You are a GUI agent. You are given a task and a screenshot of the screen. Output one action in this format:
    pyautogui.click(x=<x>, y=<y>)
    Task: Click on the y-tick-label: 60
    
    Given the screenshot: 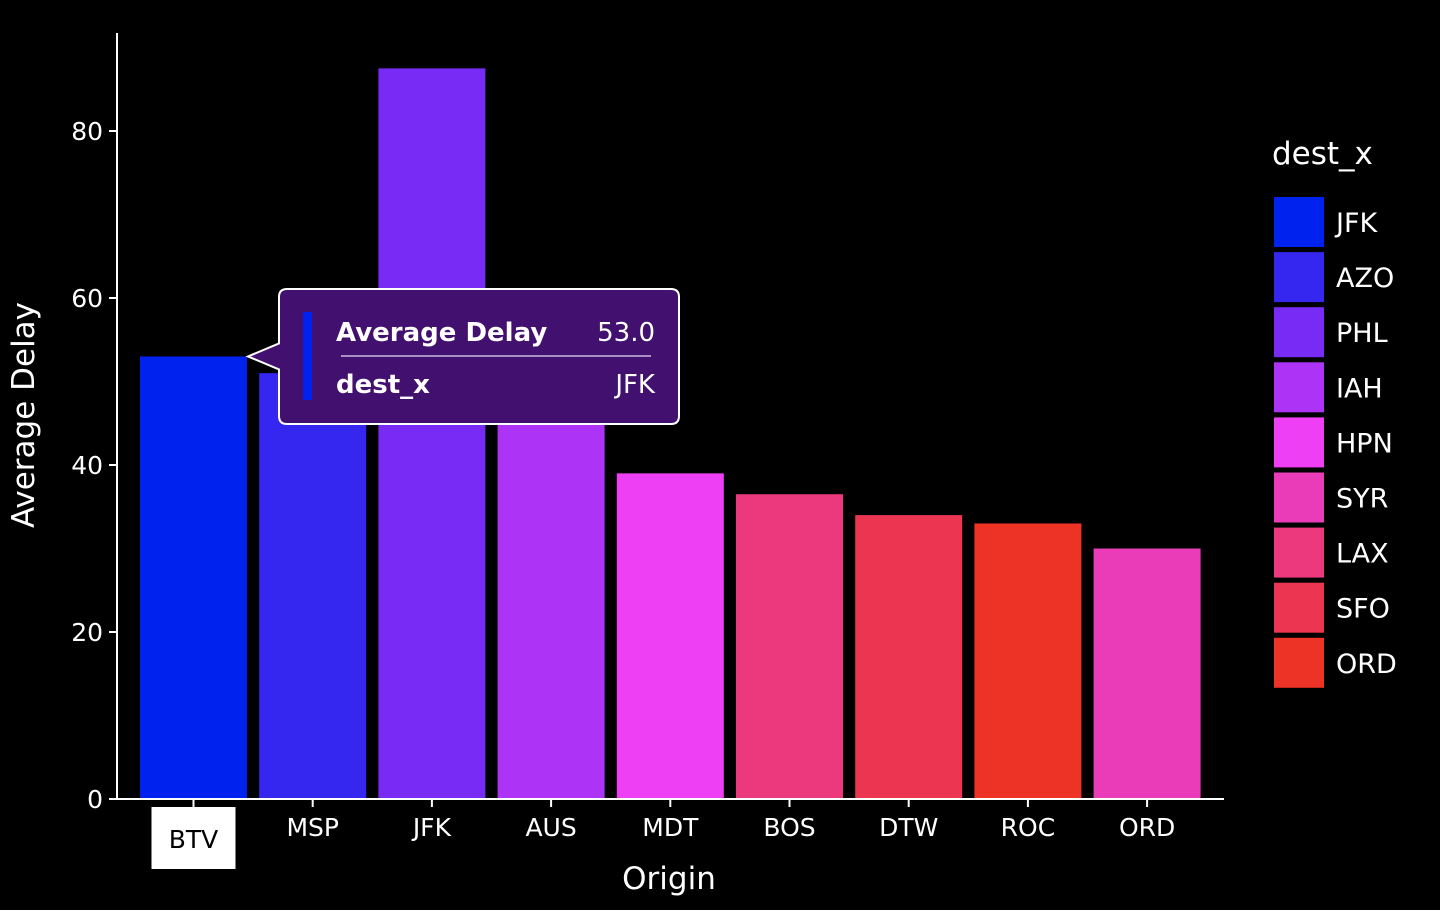 What is the action you would take?
    pyautogui.click(x=87, y=298)
    